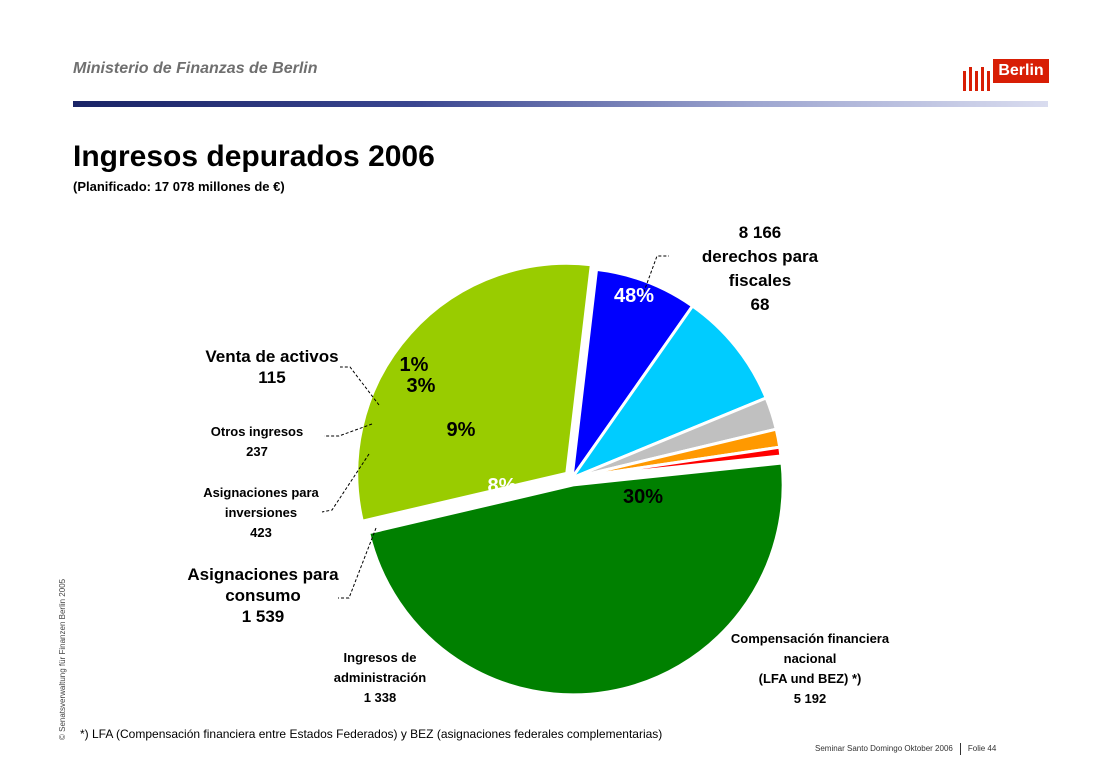 The width and height of the screenshot is (1100, 780). What do you see at coordinates (263, 595) in the screenshot?
I see `slice-label-consumo: Asignaciones para consumo 1 539` at bounding box center [263, 595].